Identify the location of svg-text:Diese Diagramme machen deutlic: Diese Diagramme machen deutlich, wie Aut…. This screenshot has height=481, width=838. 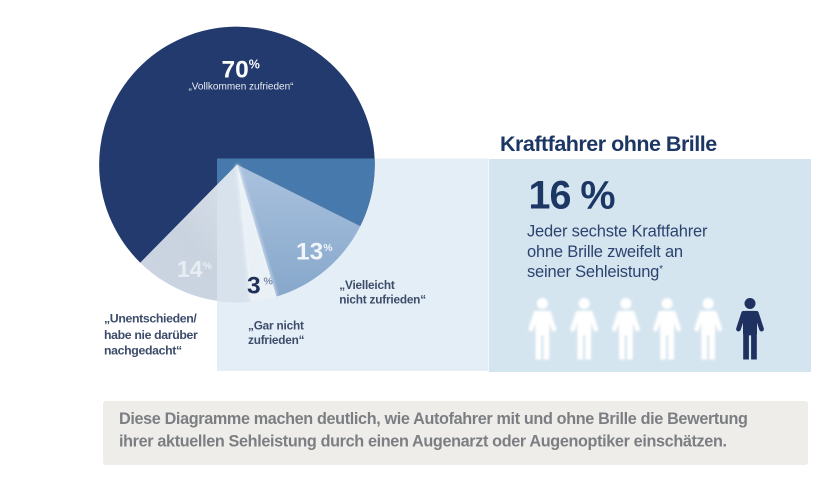
(433, 419).